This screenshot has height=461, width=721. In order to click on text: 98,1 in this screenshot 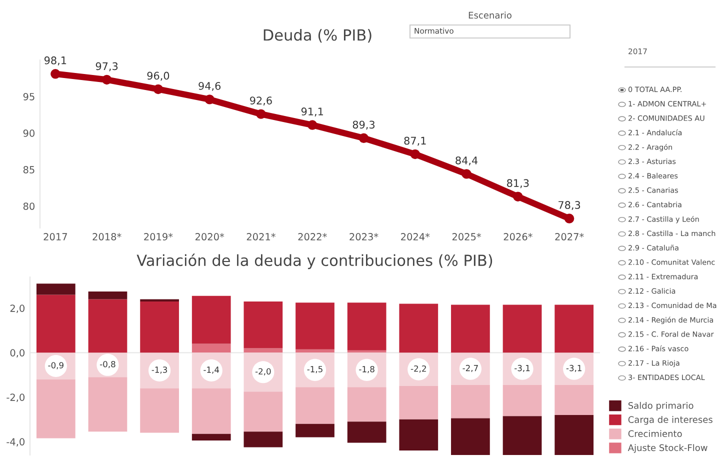, I will do `click(55, 61)`.